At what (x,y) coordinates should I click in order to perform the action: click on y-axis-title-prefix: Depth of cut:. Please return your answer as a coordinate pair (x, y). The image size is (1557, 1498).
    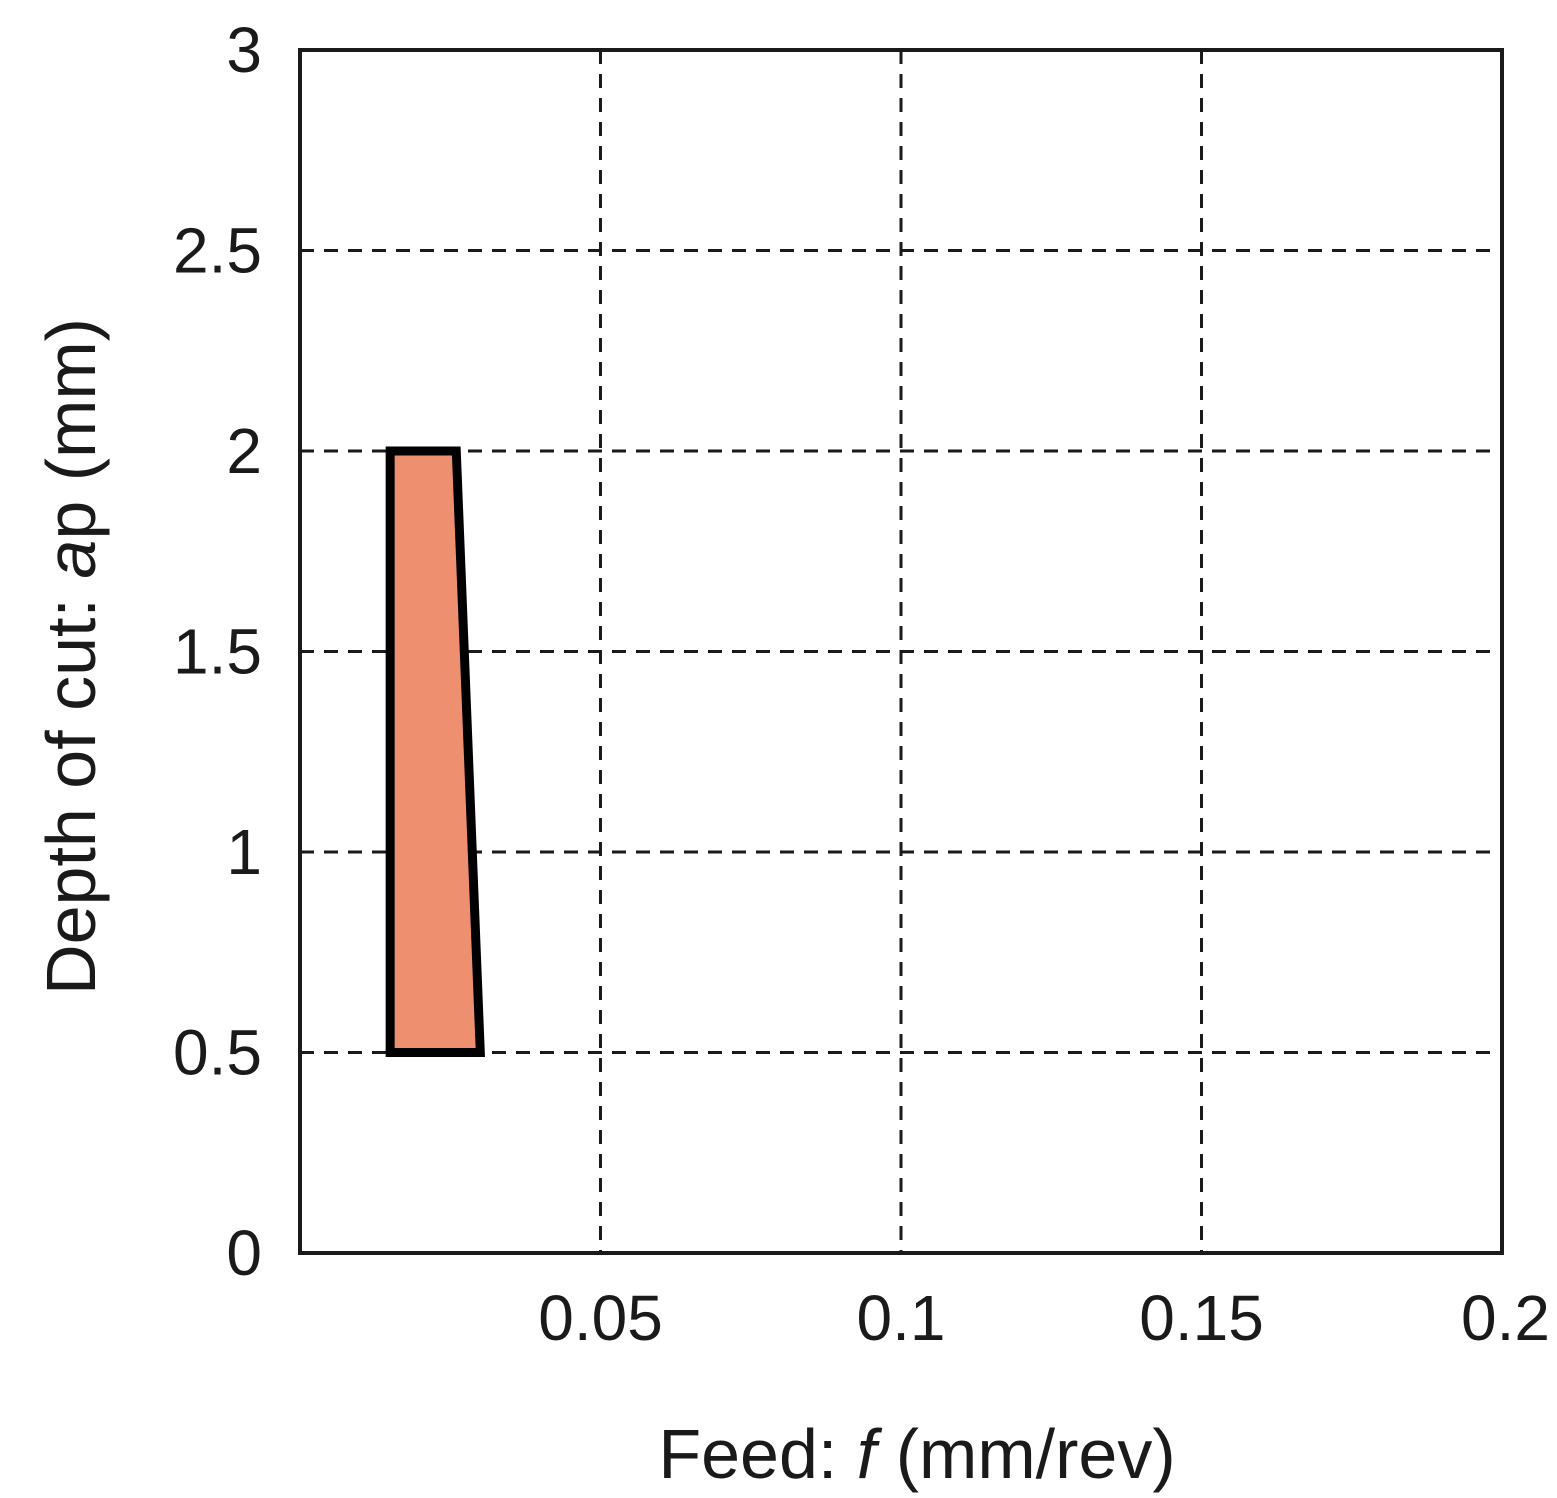
    Looking at the image, I should click on (71, 787).